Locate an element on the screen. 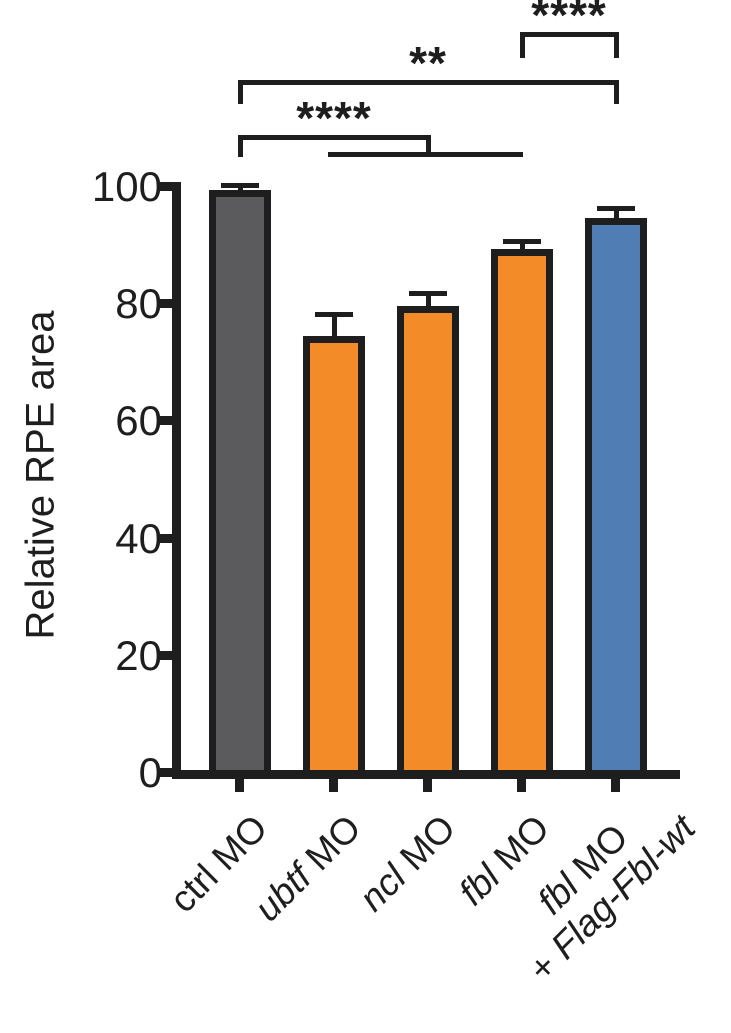 This screenshot has width=731, height=1033. y-axis-title: Relative RPE area is located at coordinates (40, 475).